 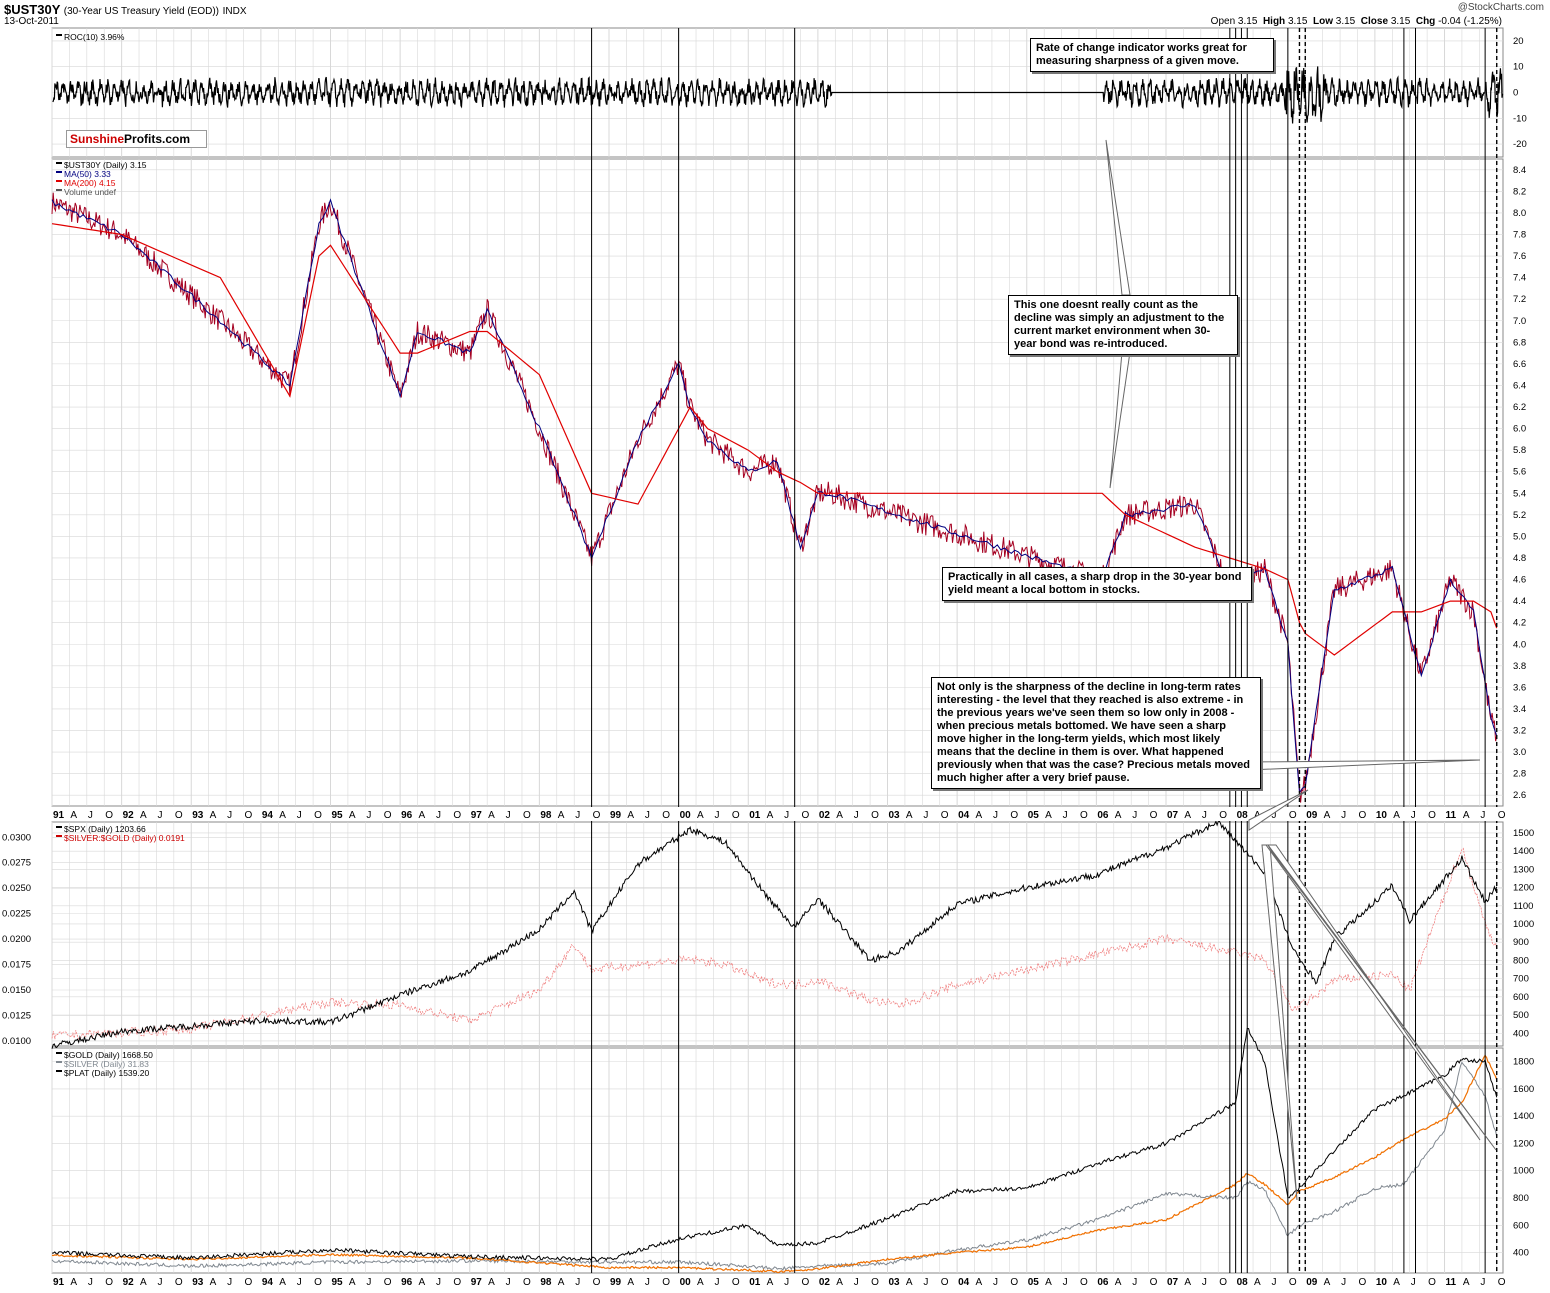 I want to click on x-tick-label: 96, so click(x=407, y=1282).